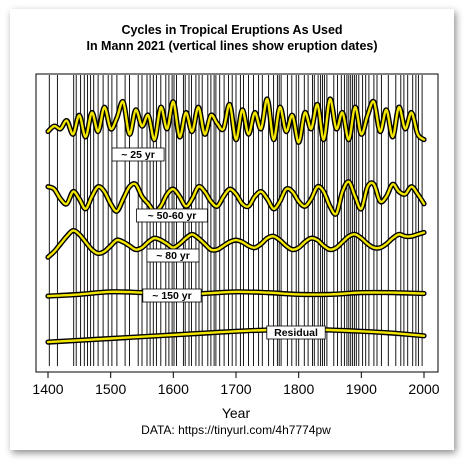  Describe the element at coordinates (173, 389) in the screenshot. I see `x-tick-label-2: 1600` at that location.